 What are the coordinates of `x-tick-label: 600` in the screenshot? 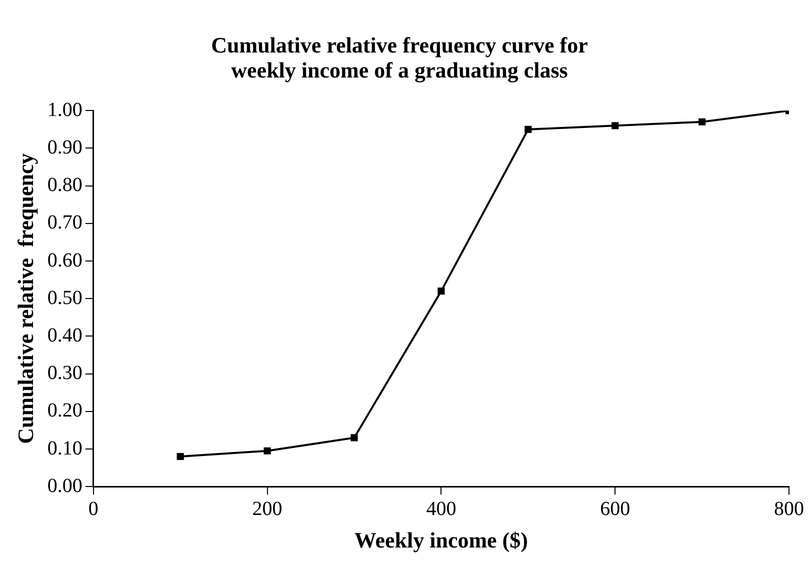 It's located at (615, 509).